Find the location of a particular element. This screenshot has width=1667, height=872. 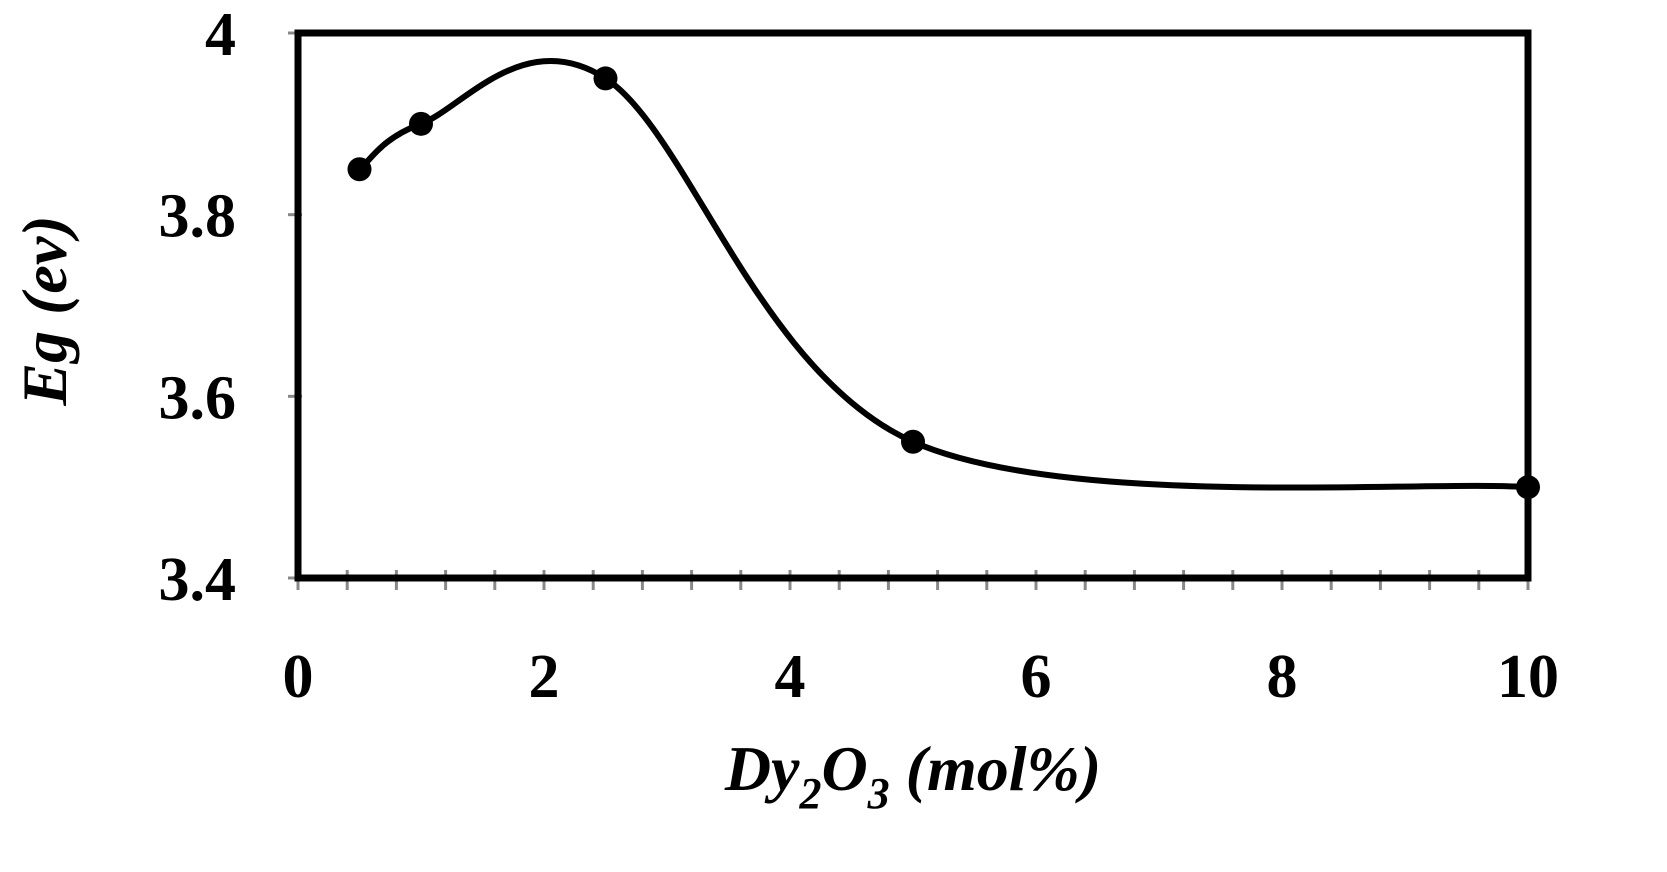

x-tick-label: 2 is located at coordinates (544, 677).